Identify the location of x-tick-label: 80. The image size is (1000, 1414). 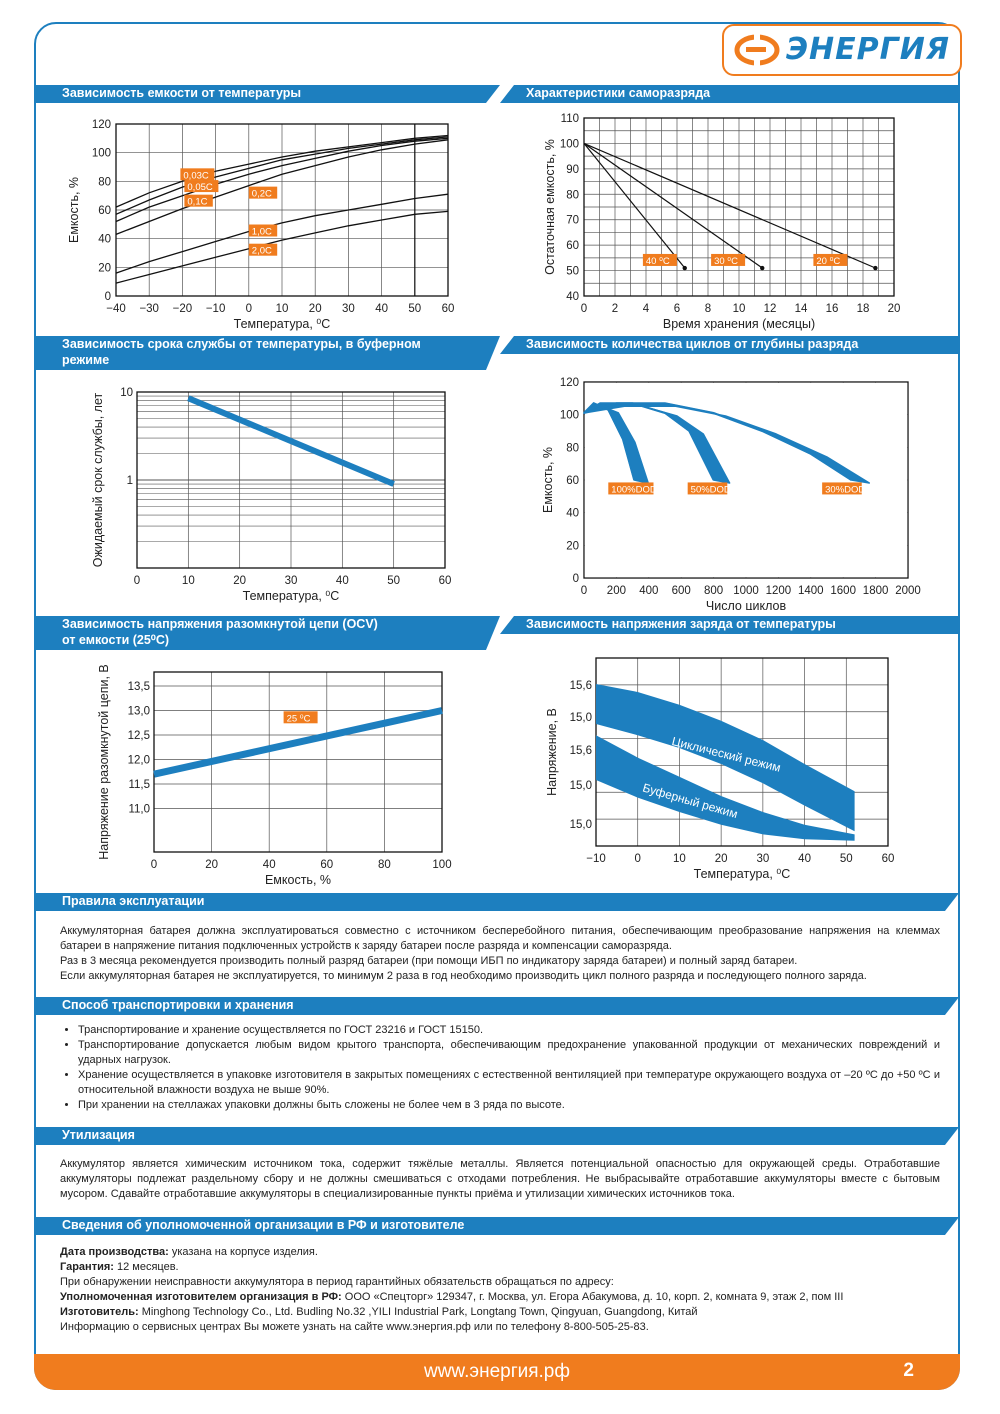
(384, 865).